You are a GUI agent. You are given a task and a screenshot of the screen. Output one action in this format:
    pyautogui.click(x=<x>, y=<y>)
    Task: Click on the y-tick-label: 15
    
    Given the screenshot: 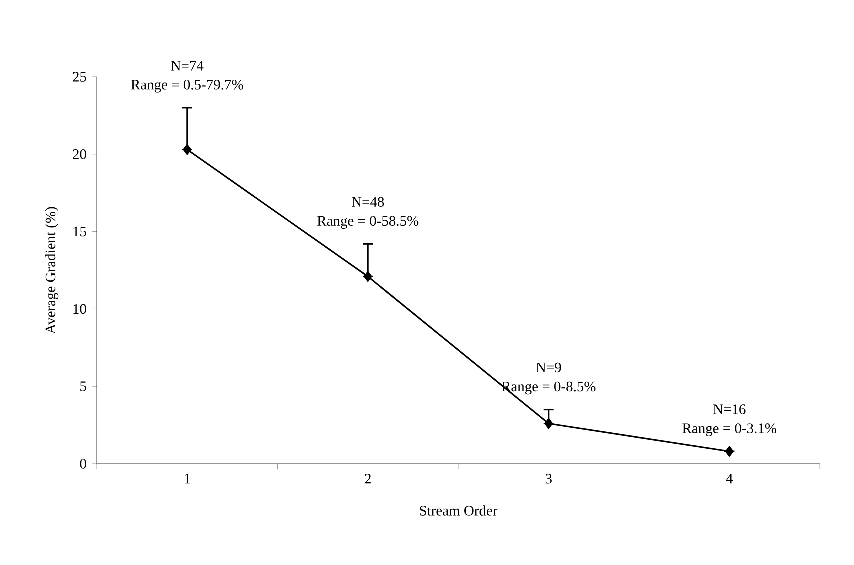 What is the action you would take?
    pyautogui.click(x=80, y=231)
    